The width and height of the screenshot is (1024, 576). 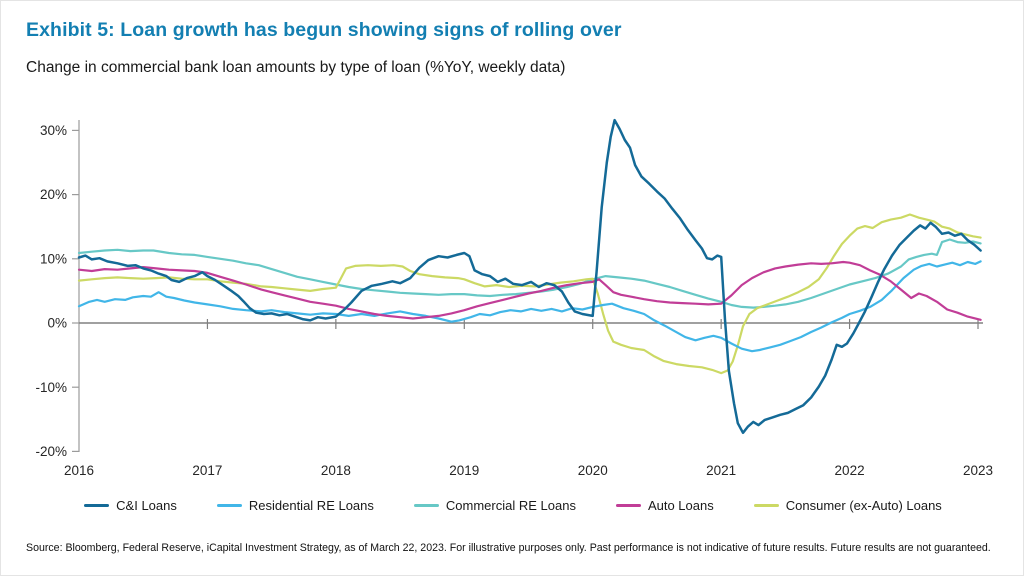 I want to click on legend-item-residential-re-loans: Residential RE Loans, so click(x=295, y=505).